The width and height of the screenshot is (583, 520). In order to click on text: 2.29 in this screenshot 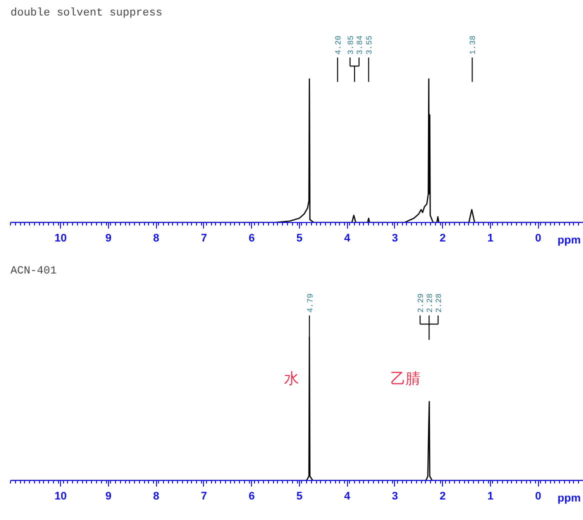, I will do `click(421, 303)`.